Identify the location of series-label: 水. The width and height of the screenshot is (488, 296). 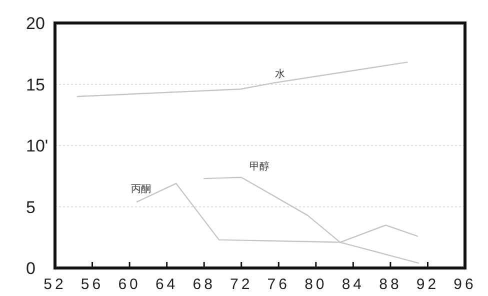
(280, 74).